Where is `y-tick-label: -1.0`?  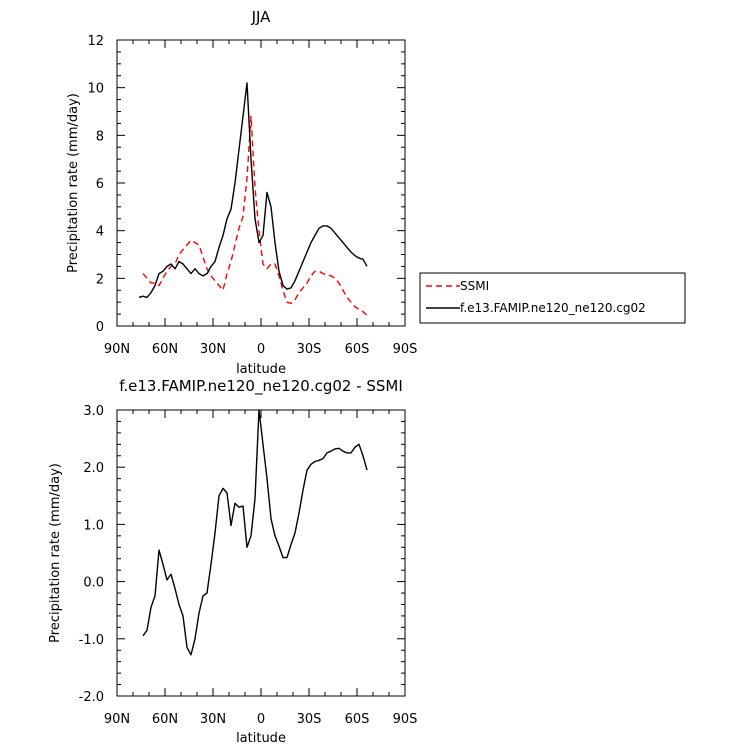
y-tick-label: -1.0 is located at coordinates (91, 640).